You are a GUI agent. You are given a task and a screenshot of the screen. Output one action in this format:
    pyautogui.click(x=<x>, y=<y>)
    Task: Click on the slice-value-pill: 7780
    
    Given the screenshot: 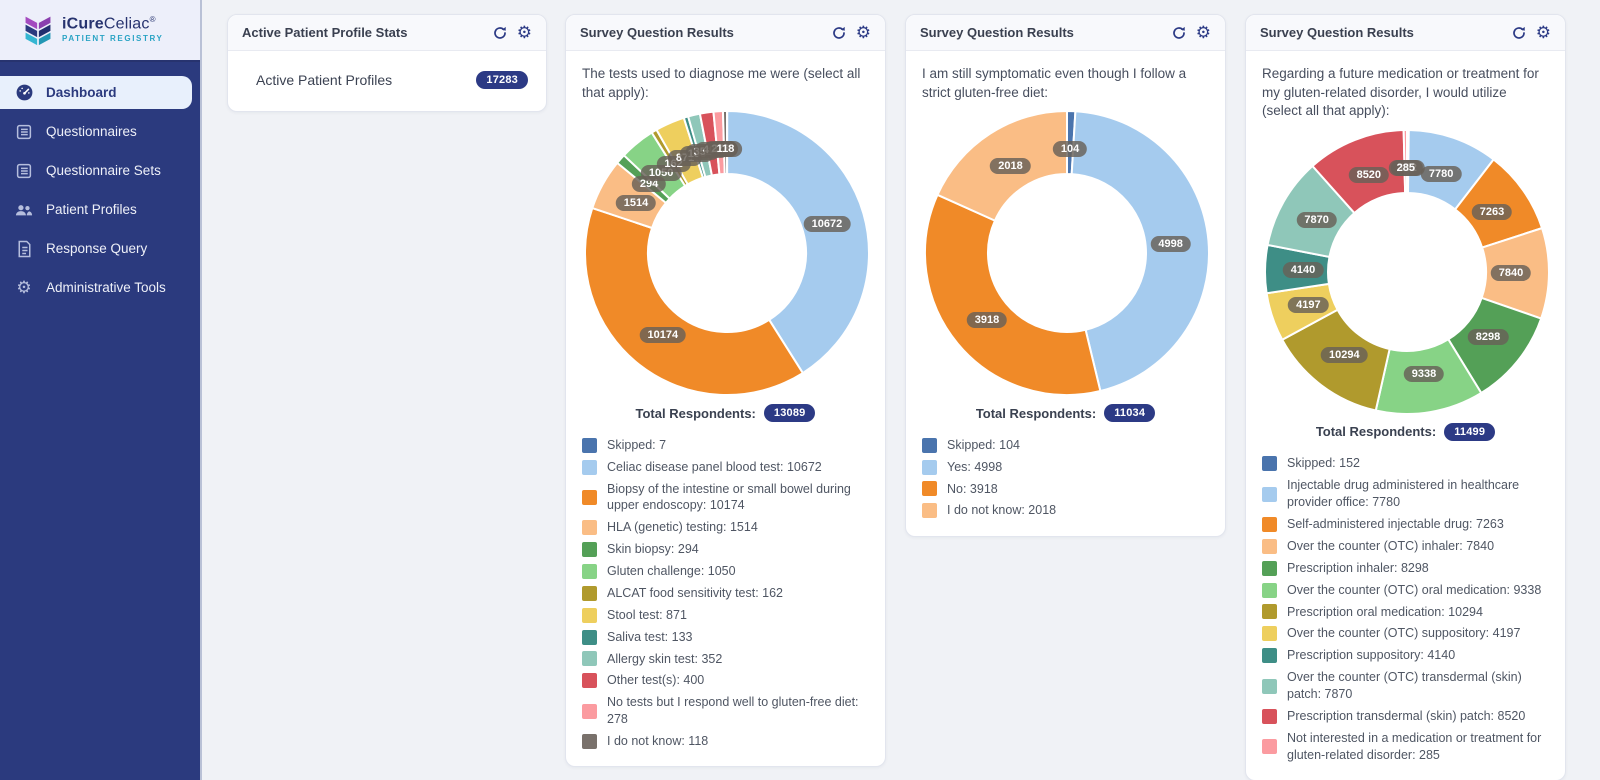 What is the action you would take?
    pyautogui.click(x=1441, y=173)
    